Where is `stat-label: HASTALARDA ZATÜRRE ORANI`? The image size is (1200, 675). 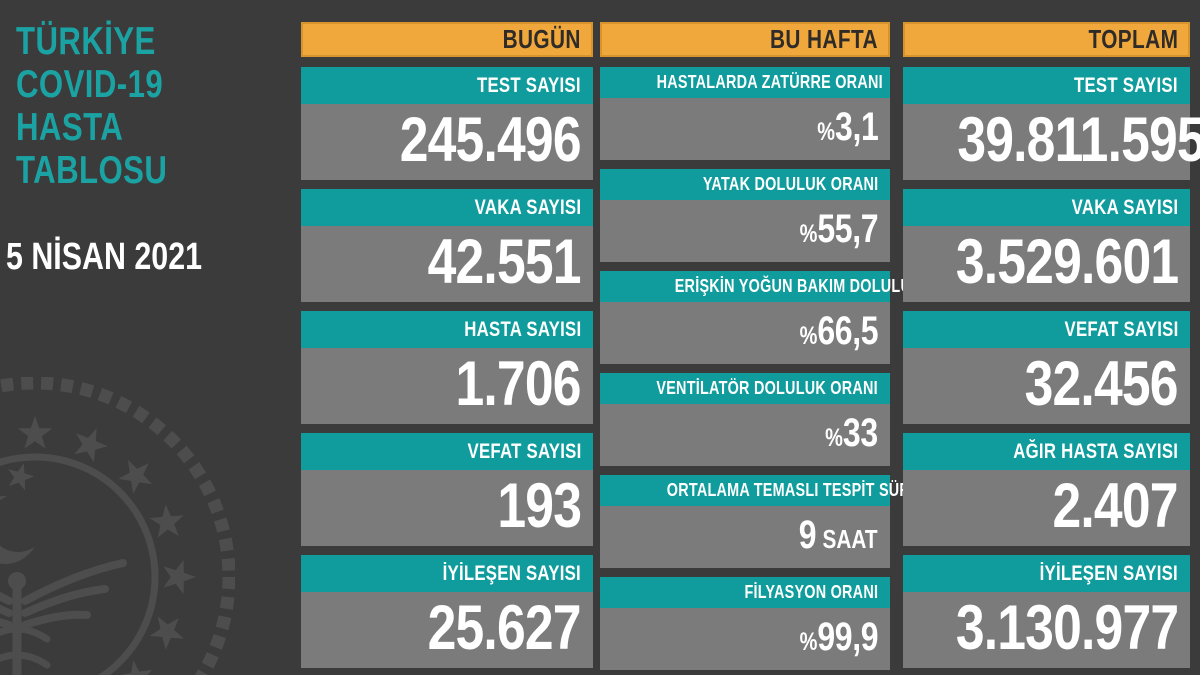
stat-label: HASTALARDA ZATÜRRE ORANI is located at coordinates (745, 82).